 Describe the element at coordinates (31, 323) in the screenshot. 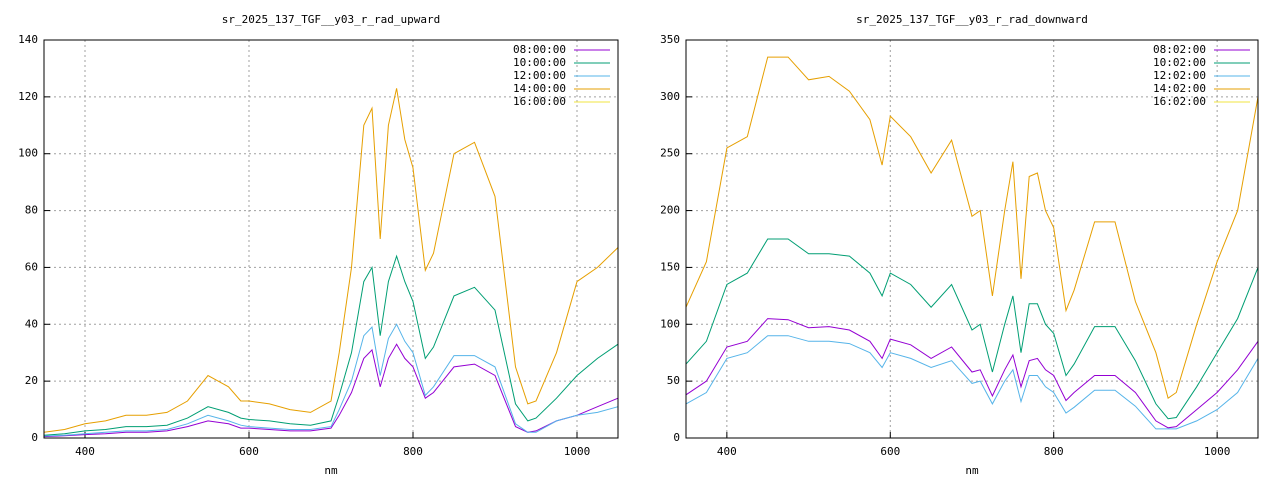

I see `y-tick-label: 40` at that location.